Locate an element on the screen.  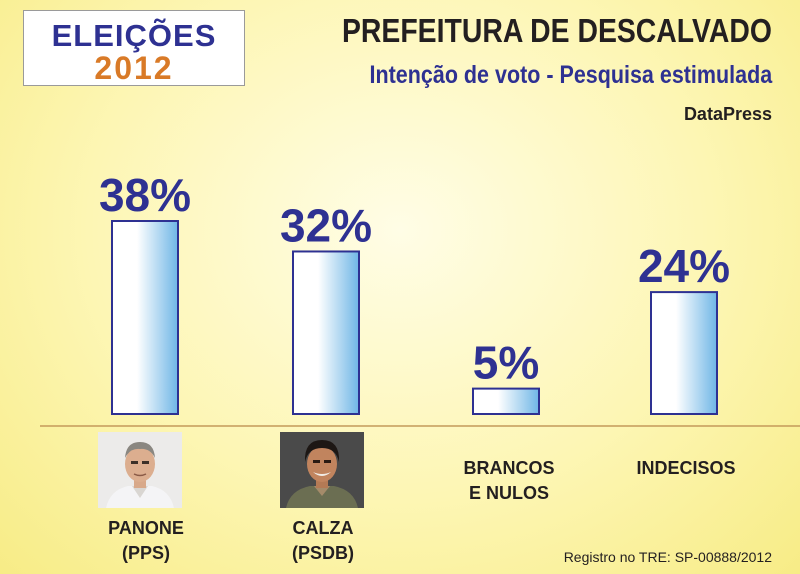
candidate-party: (PSDB) is located at coordinates (323, 553).